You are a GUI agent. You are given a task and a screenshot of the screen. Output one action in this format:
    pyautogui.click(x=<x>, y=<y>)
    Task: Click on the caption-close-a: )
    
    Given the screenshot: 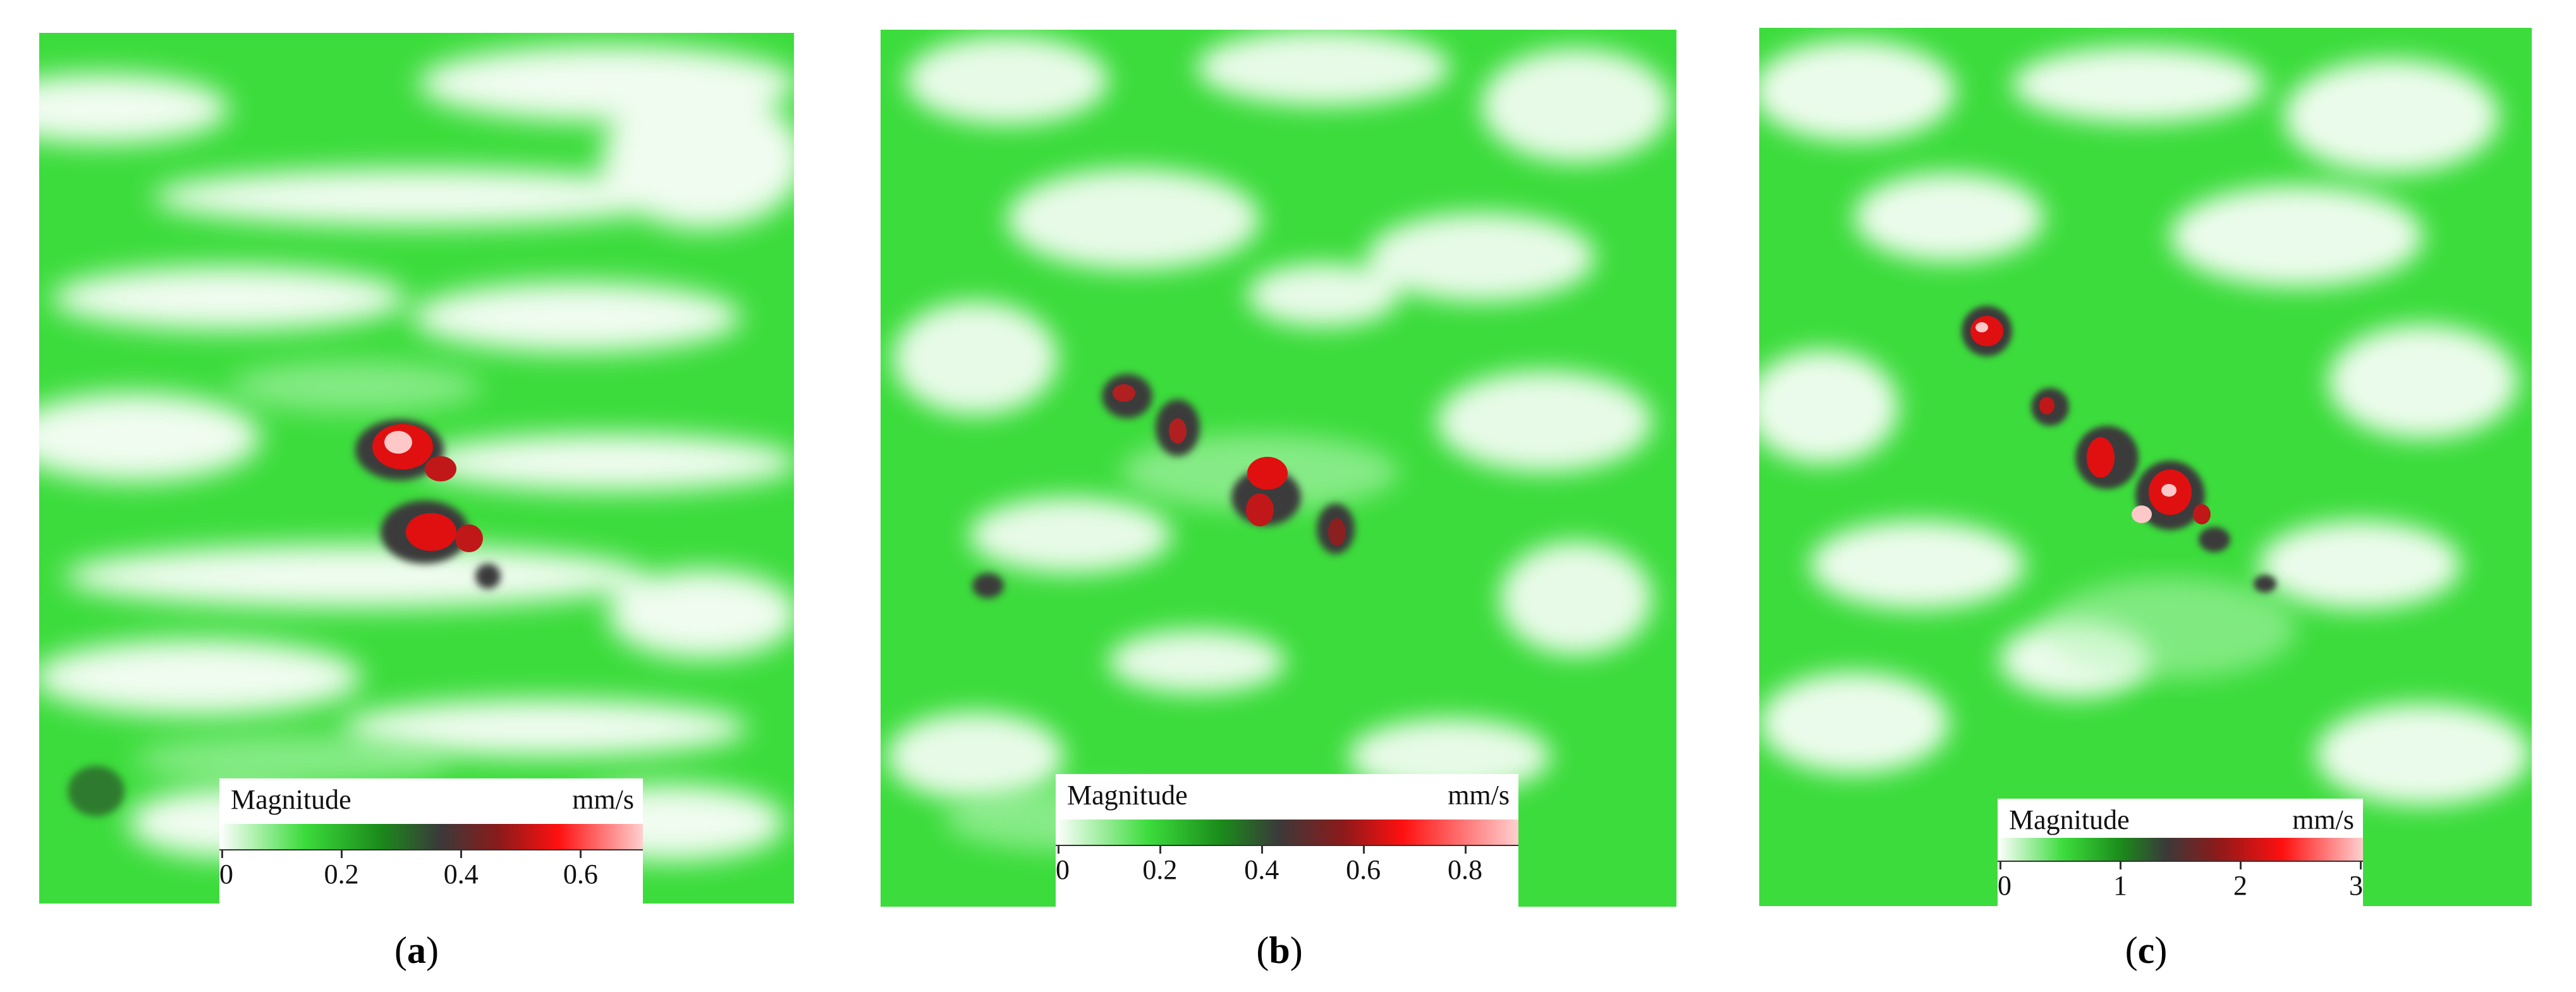 What is the action you would take?
    pyautogui.click(x=432, y=950)
    